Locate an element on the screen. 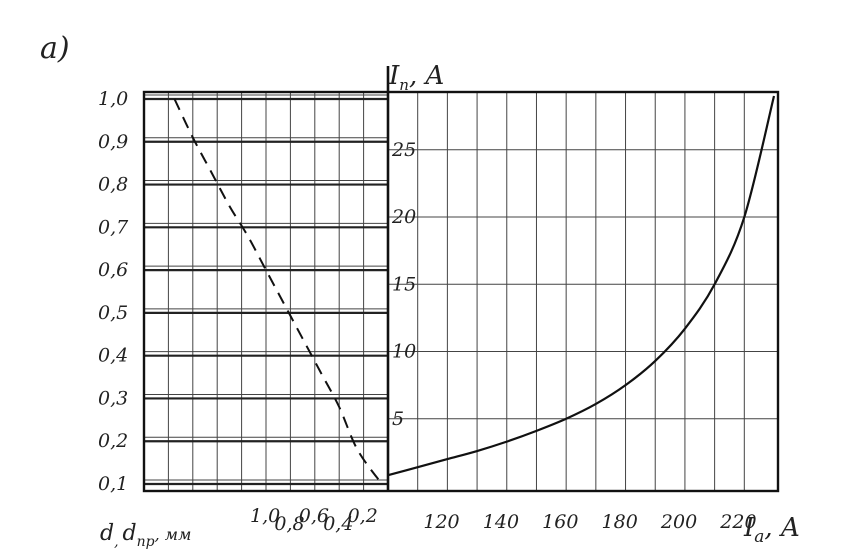  y-tick-label-right: 15 is located at coordinates (404, 284).